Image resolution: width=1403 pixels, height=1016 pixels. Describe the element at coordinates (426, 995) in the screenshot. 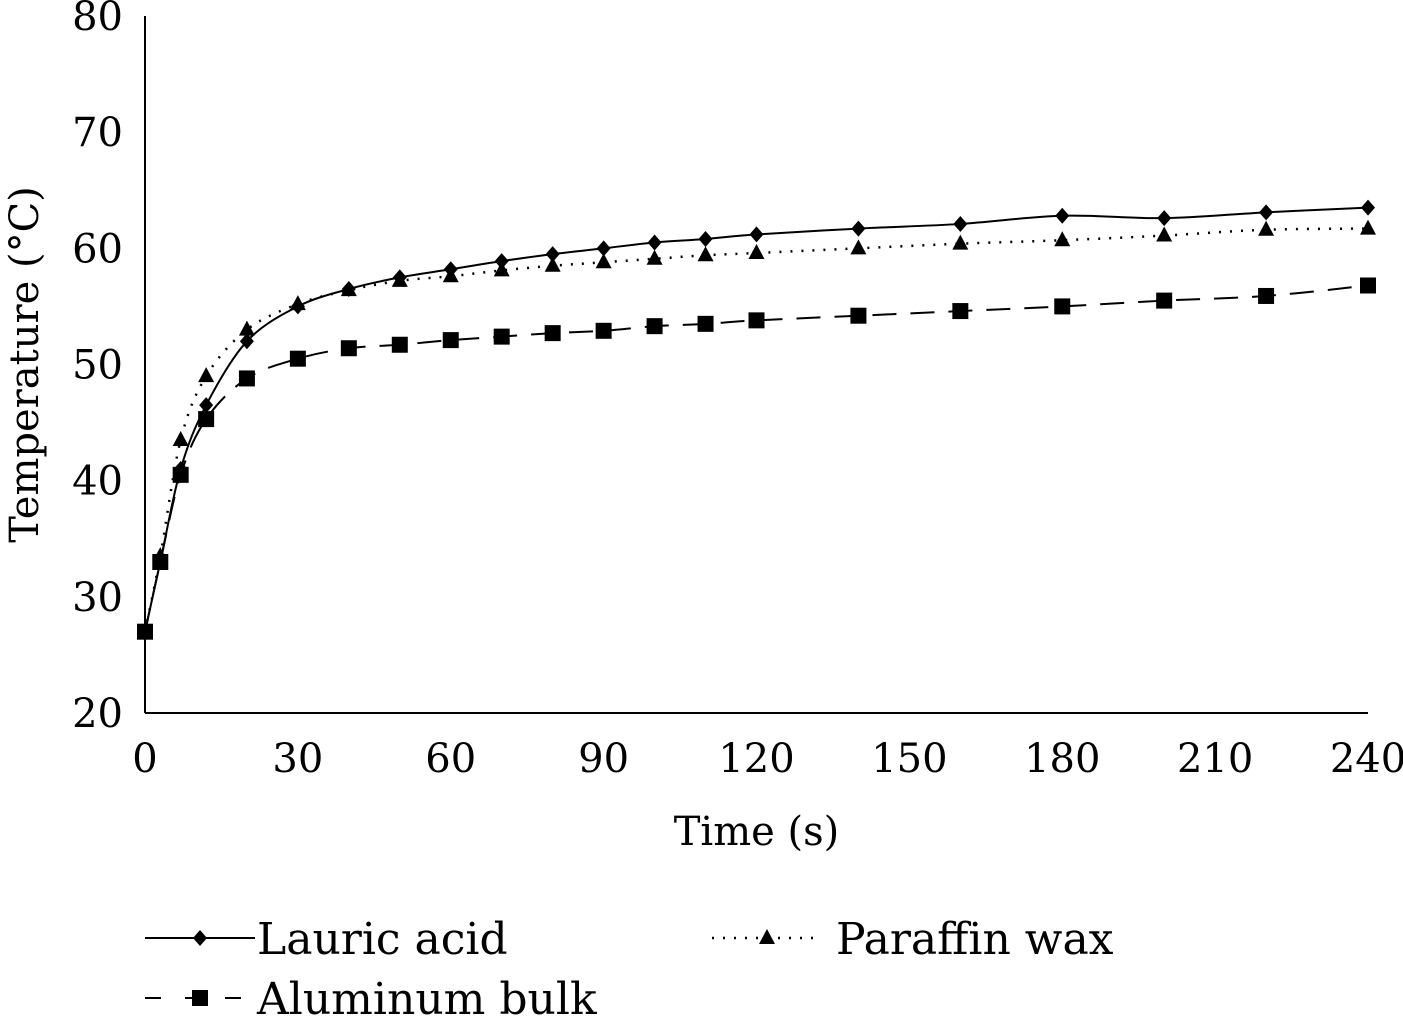

I see `legend-label: Aluminum bulk` at that location.